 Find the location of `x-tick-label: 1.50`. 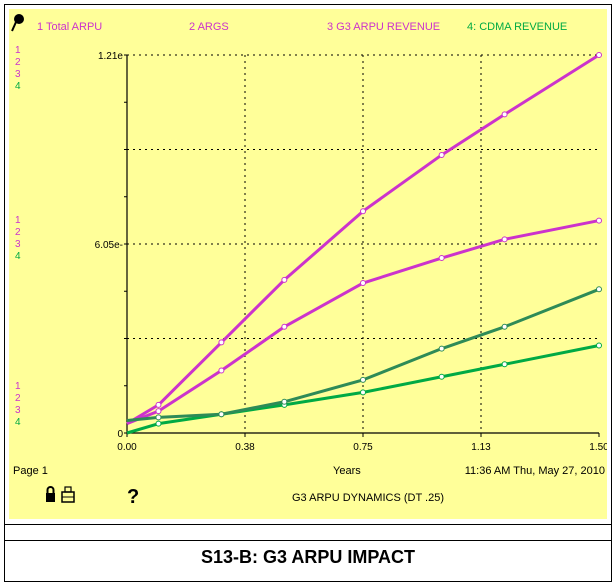

x-tick-label: 1.50 is located at coordinates (598, 447).